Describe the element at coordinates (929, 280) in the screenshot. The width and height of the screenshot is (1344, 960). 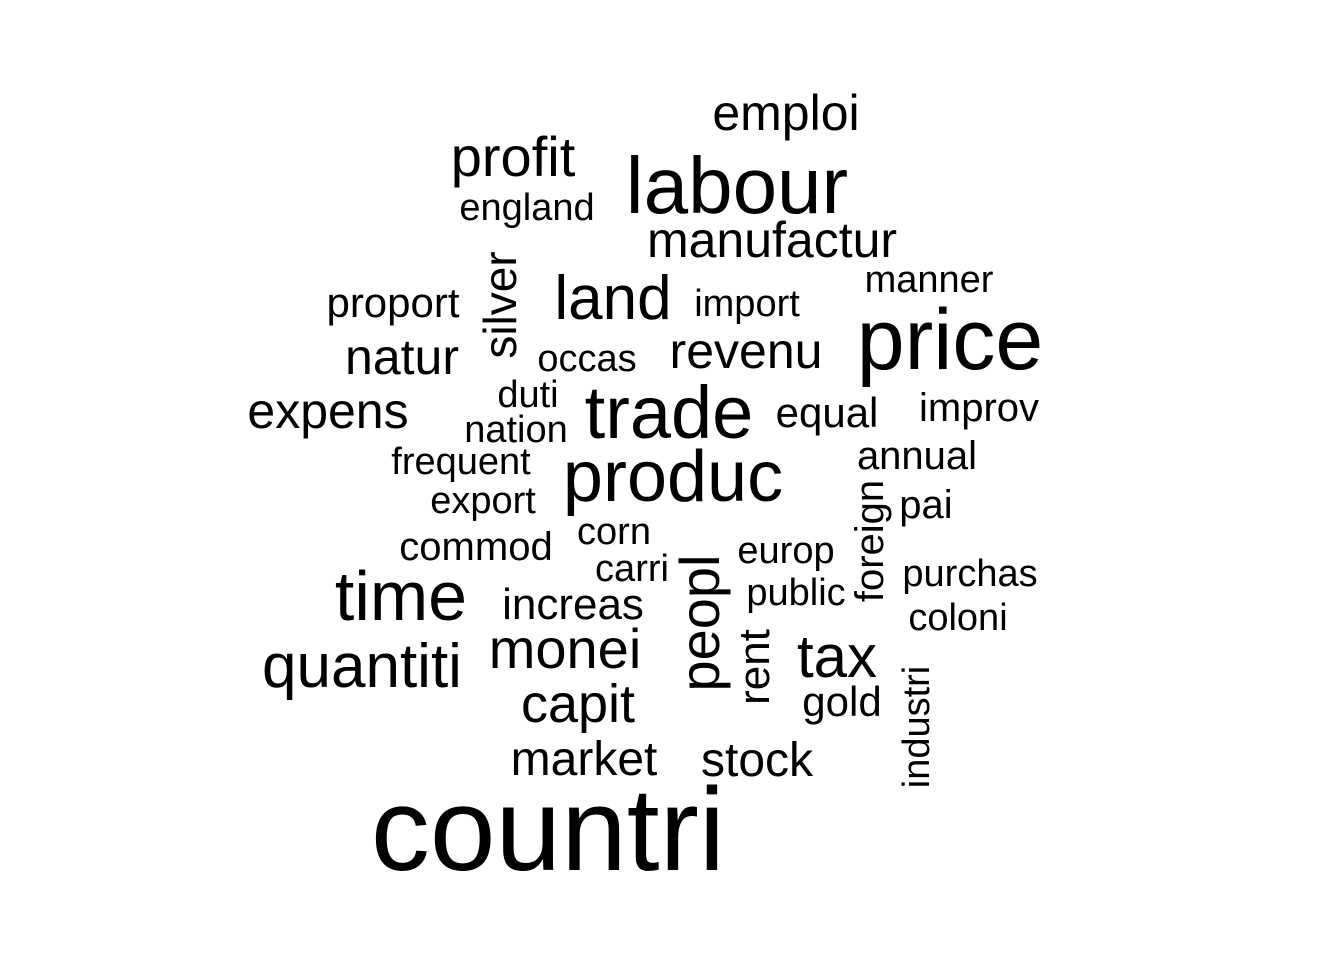
I see `word-manner: manner` at that location.